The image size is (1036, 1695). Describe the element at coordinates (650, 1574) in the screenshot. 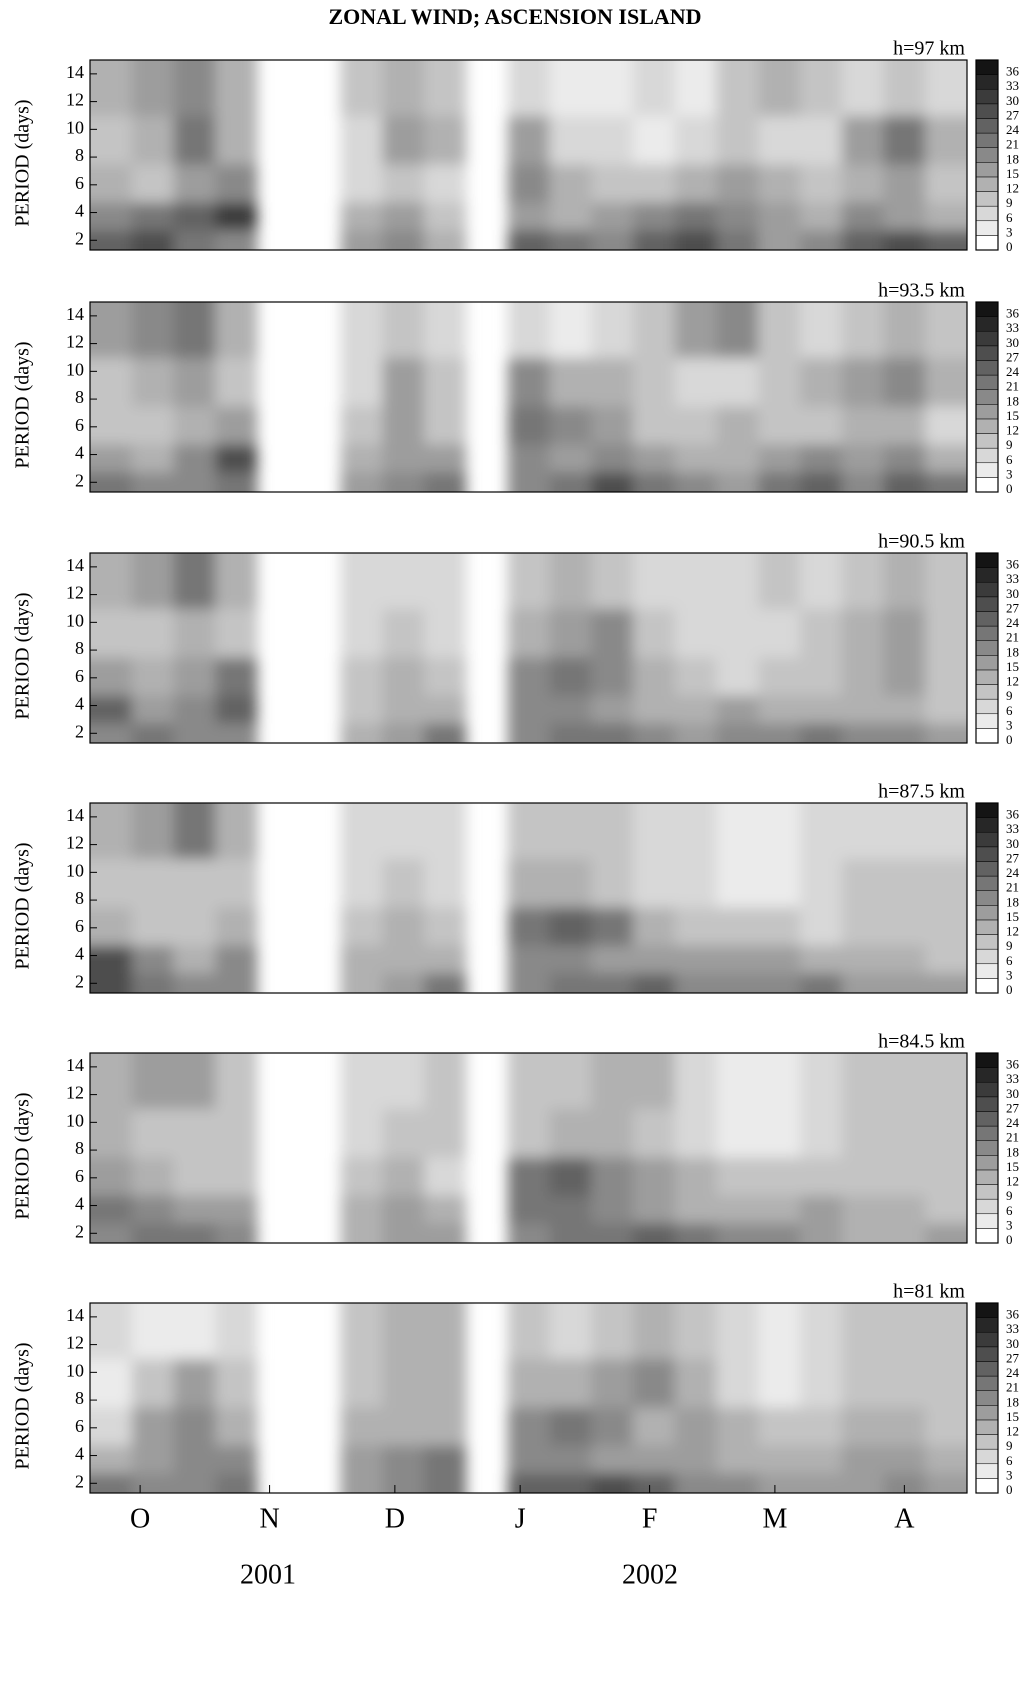

I see `year-label: 2002` at that location.